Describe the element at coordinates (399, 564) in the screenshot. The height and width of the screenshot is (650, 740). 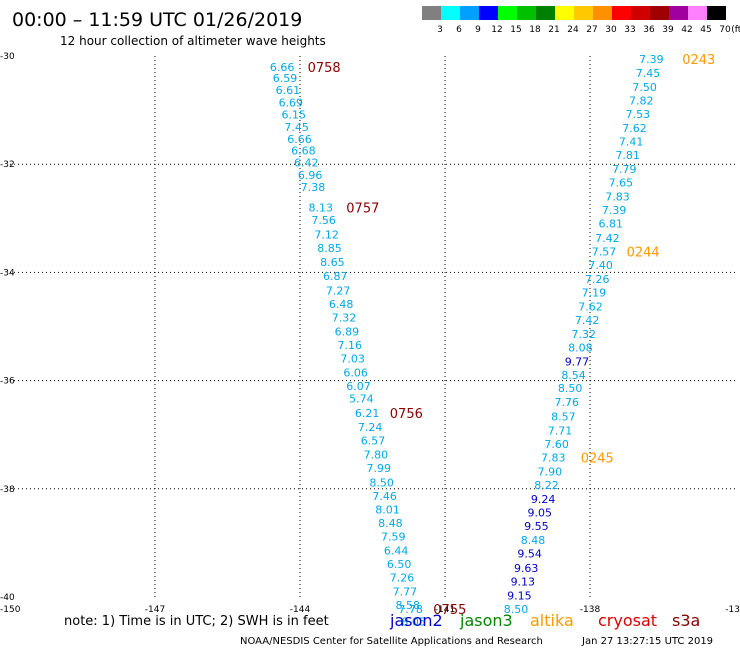
I see `swh-value-label: 6.50` at that location.